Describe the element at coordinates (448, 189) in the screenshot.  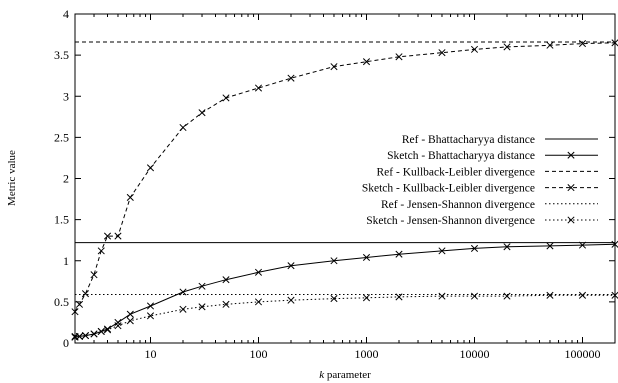
I see `legend-label: Sketch - Kullback-Leibler divergence` at that location.